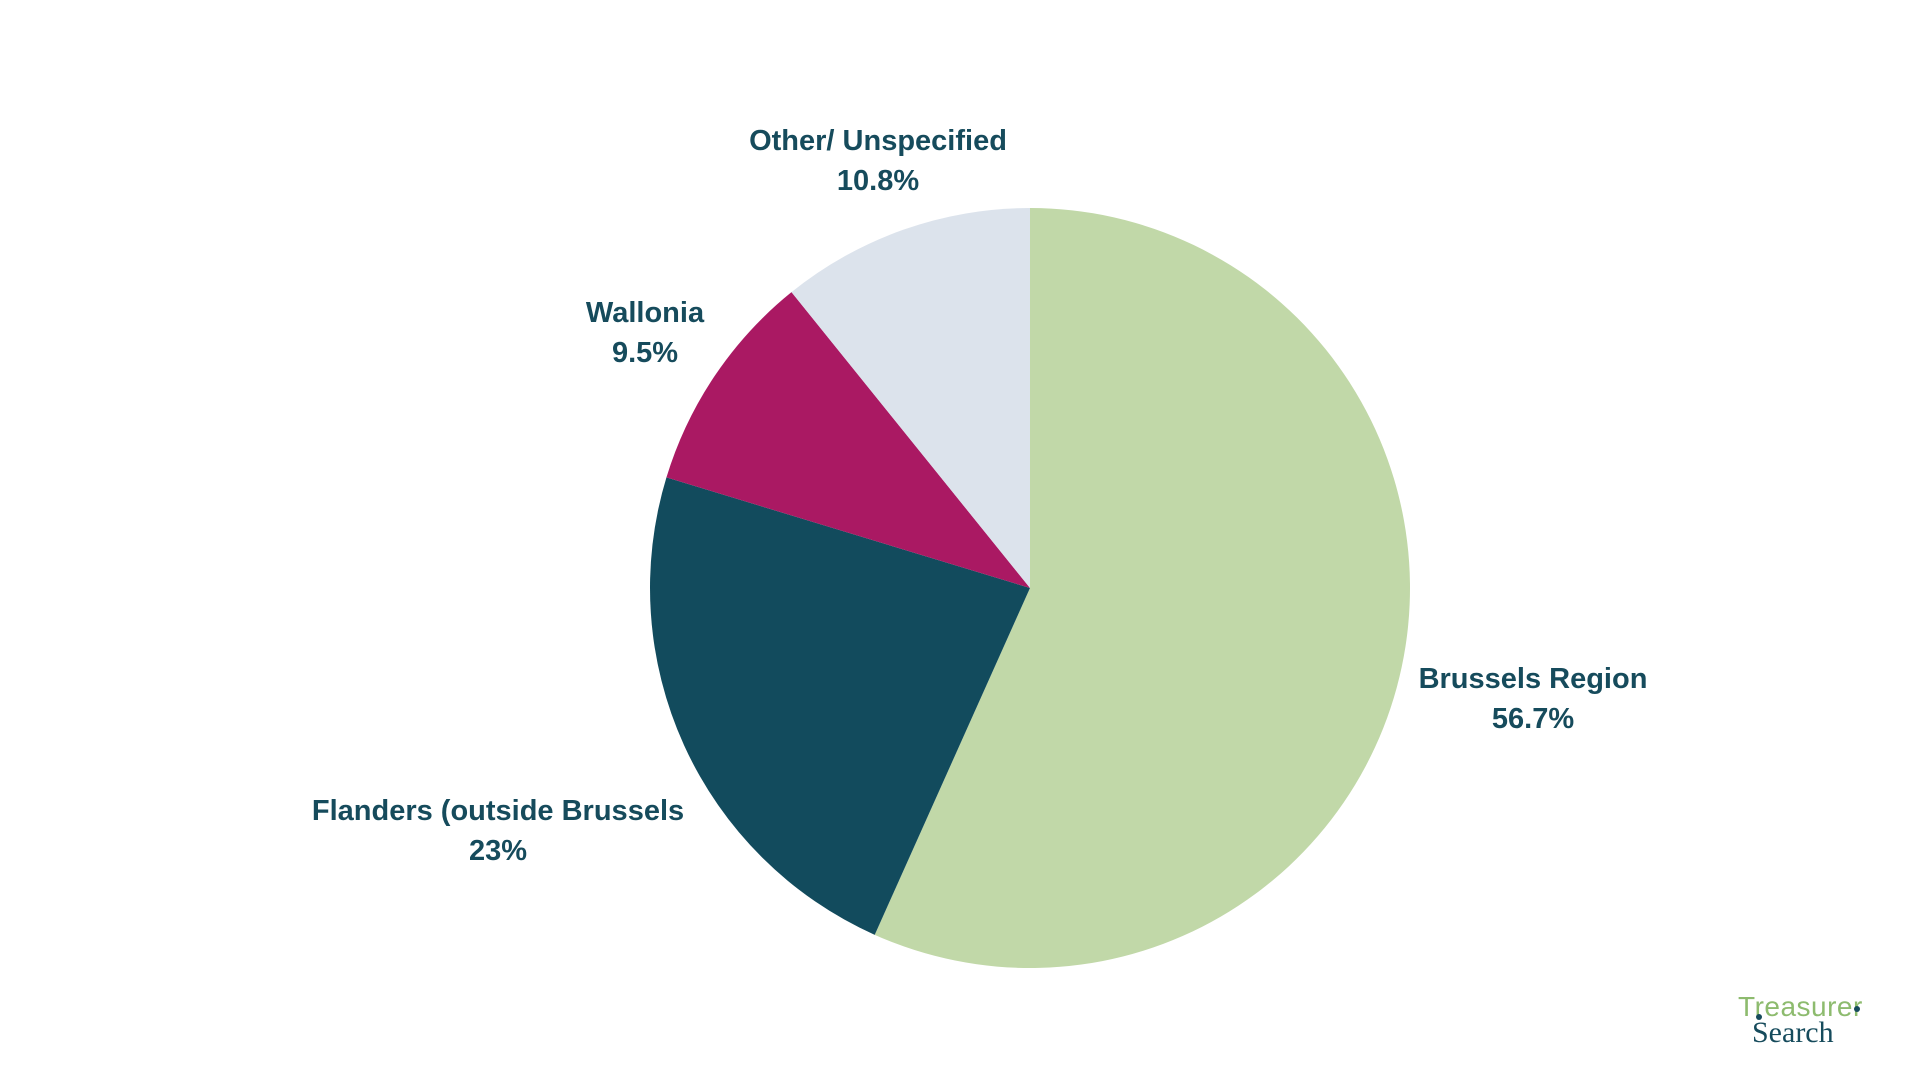 The image size is (1920, 1080). Describe the element at coordinates (645, 313) in the screenshot. I see `slice-label-wallonia: Wallonia` at that location.